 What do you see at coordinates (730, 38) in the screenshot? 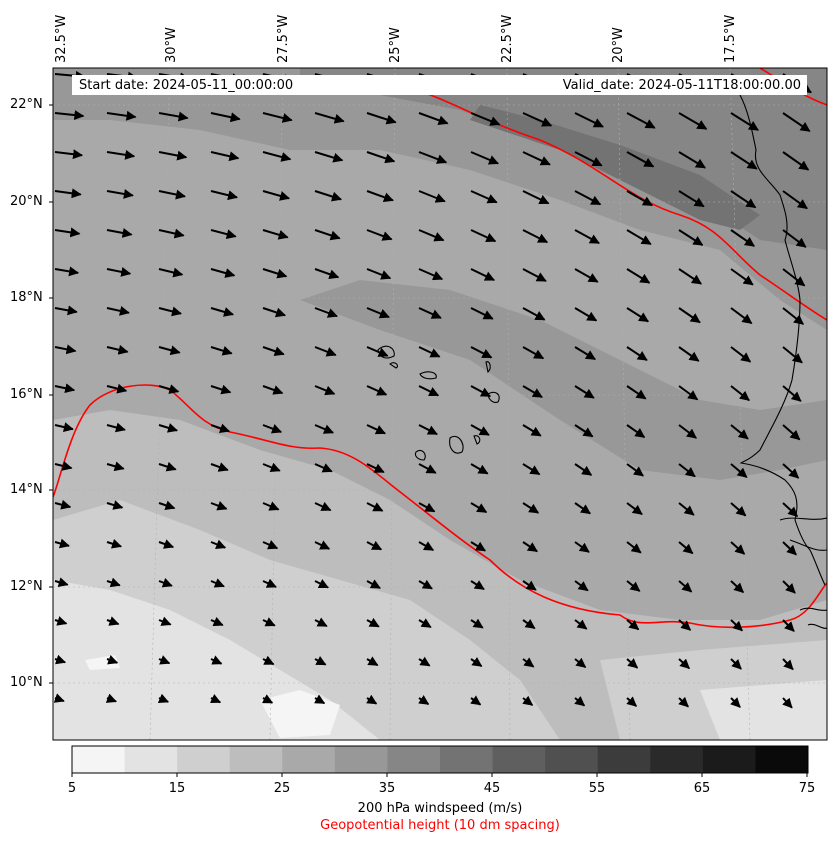
I see `lon-label: 17.5°W` at bounding box center [730, 38].